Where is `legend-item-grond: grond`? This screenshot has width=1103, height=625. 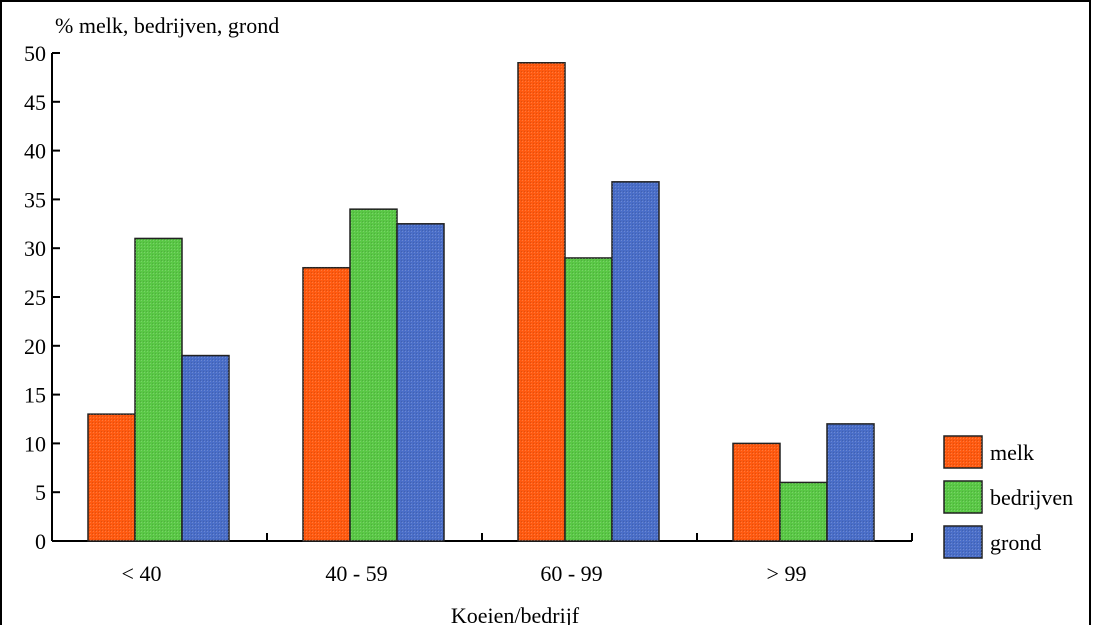 legend-item-grond: grond is located at coordinates (992, 542).